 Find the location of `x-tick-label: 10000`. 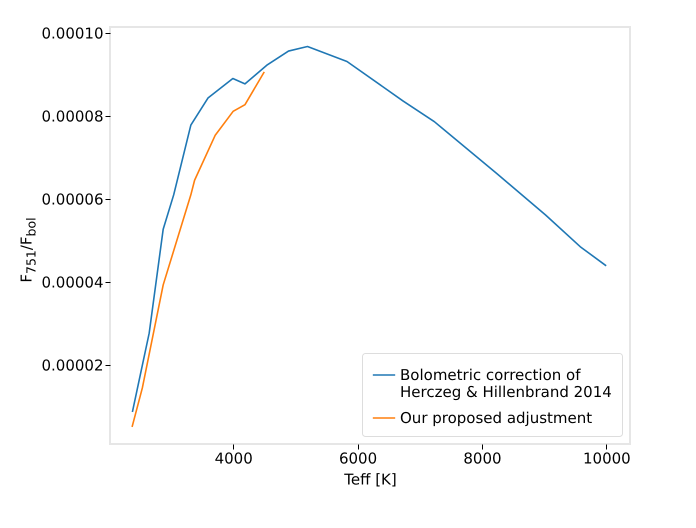

x-tick-label: 10000 is located at coordinates (607, 459).